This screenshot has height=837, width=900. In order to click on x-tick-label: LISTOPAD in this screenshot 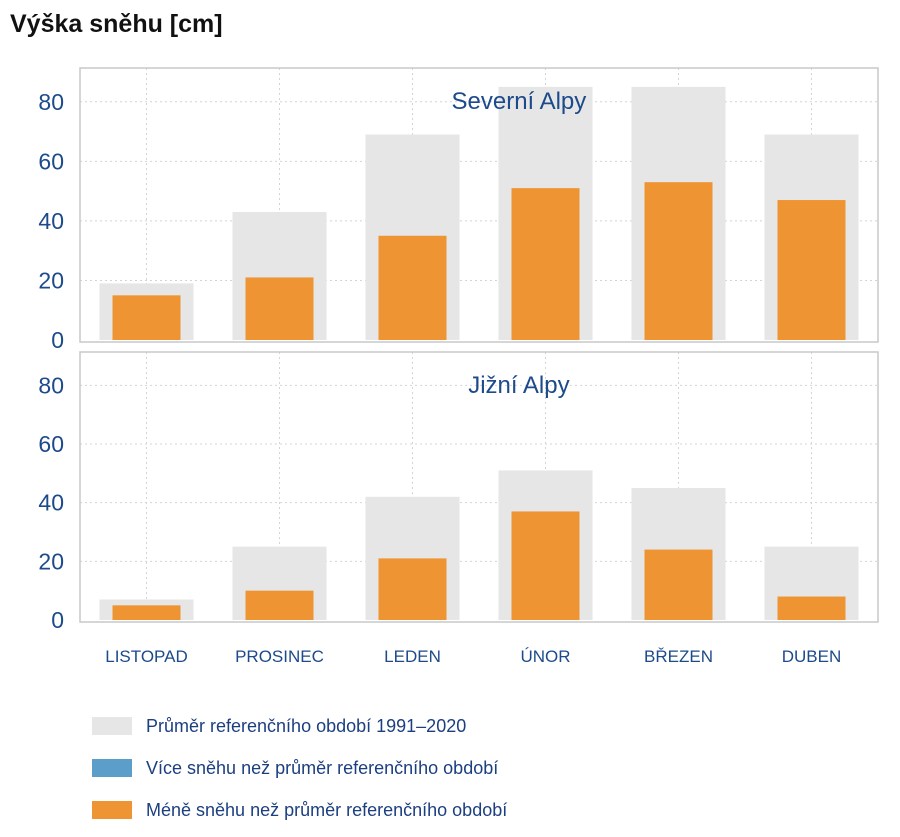, I will do `click(146, 656)`.